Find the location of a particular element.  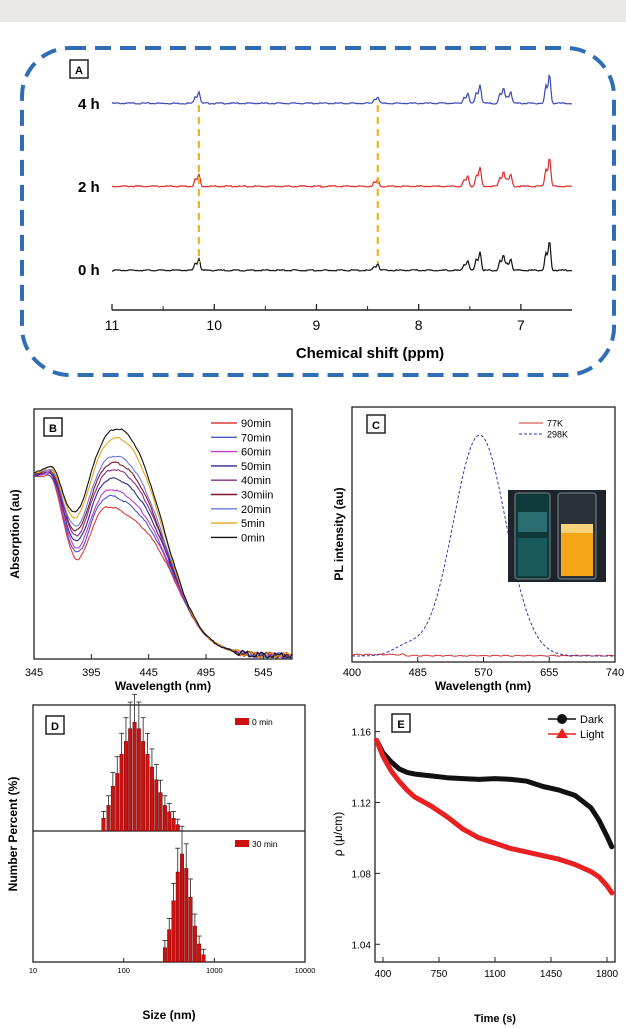

trace-label-4h: 4 h is located at coordinates (89, 104).